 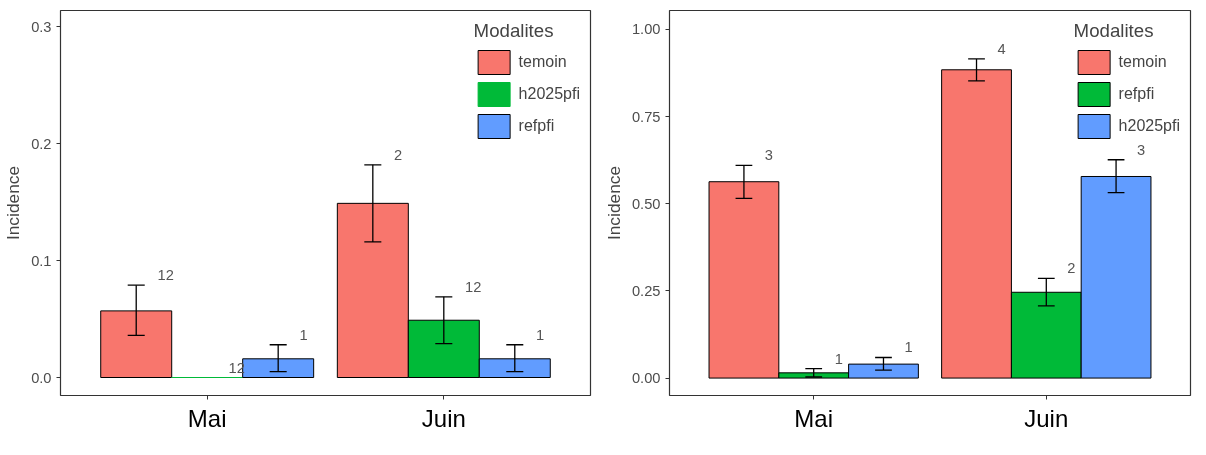 I want to click on annotation: 4, so click(x=1001, y=48).